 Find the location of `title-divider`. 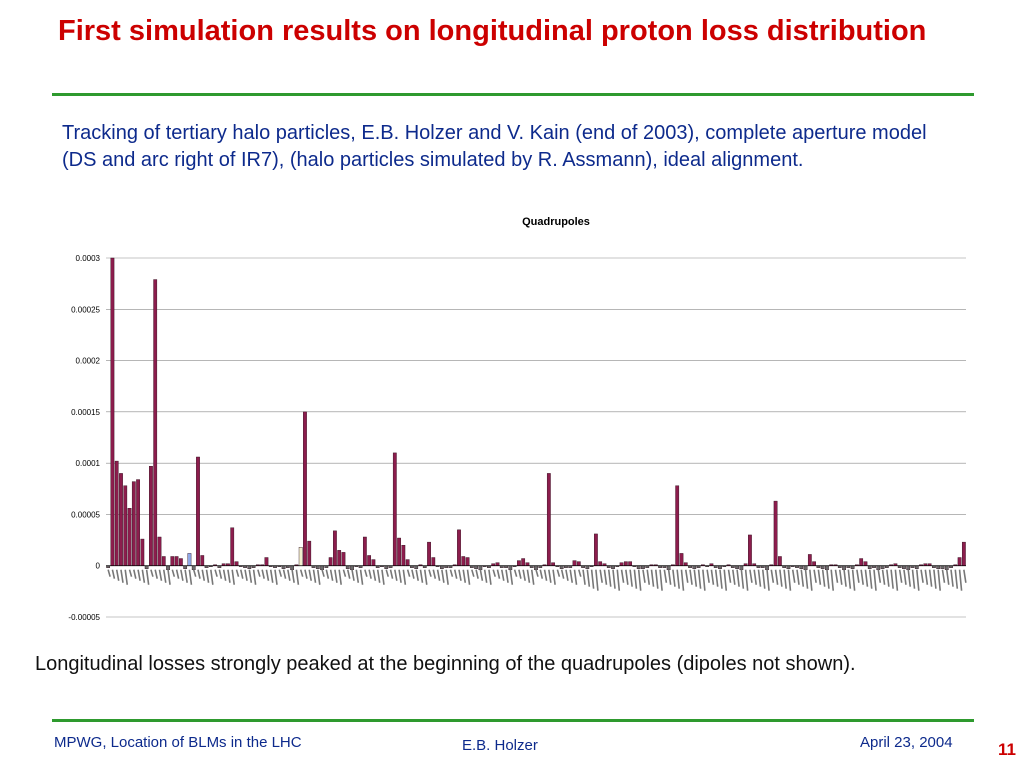

title-divider is located at coordinates (513, 94).